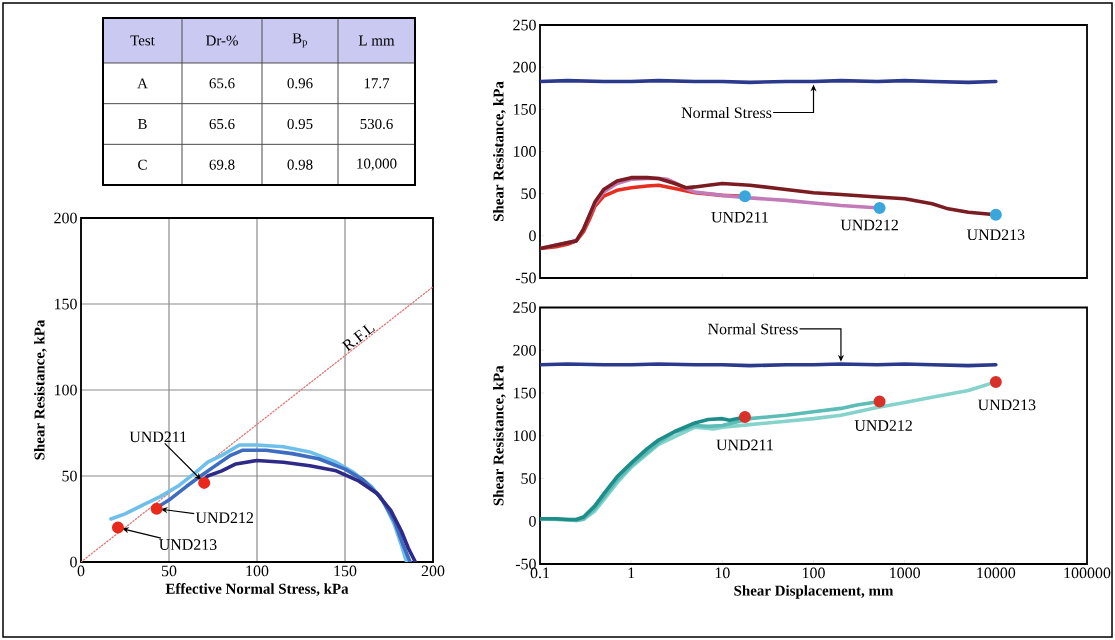 Image resolution: width=1115 pixels, height=640 pixels. What do you see at coordinates (142, 40) in the screenshot?
I see `category-label: Test` at bounding box center [142, 40].